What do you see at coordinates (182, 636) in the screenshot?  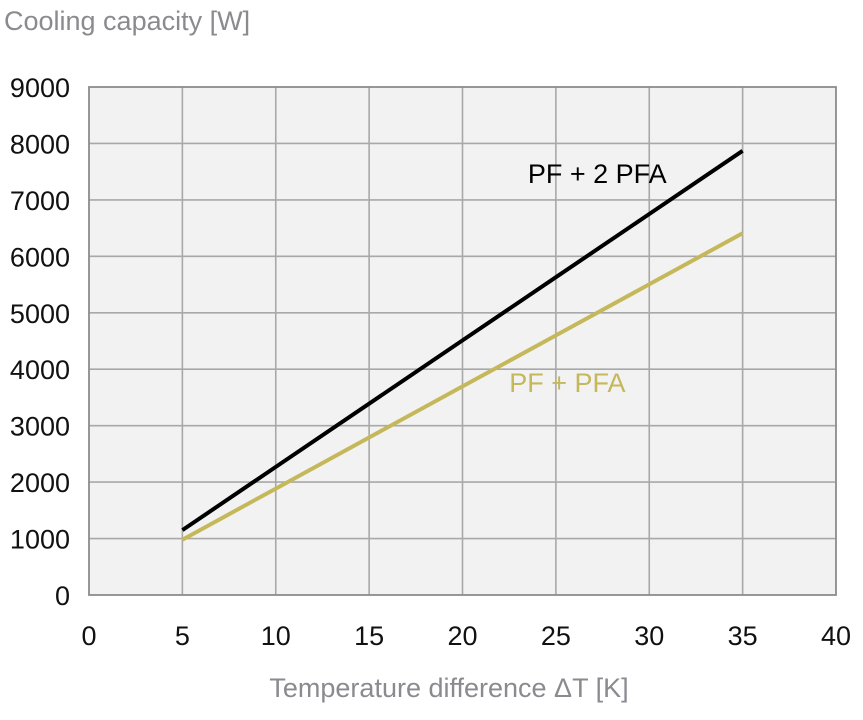 I see `x-tick-label: 5` at bounding box center [182, 636].